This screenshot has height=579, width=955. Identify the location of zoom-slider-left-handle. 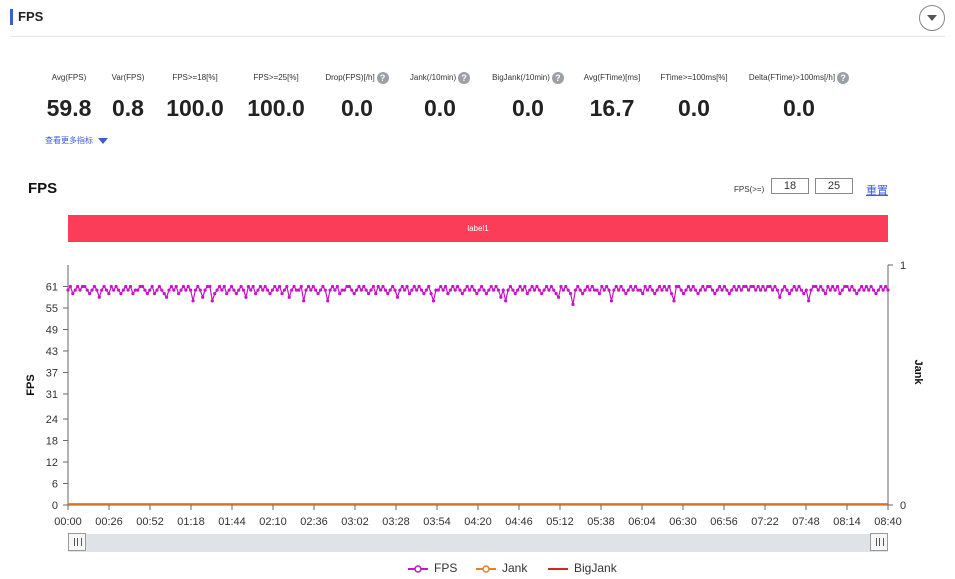
(77, 542).